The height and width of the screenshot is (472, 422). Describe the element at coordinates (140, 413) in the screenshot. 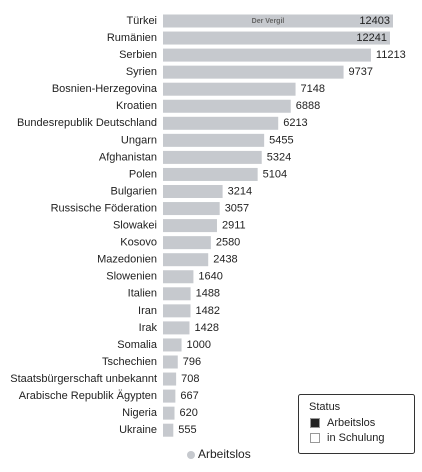

I see `category-label: Nigeria` at that location.